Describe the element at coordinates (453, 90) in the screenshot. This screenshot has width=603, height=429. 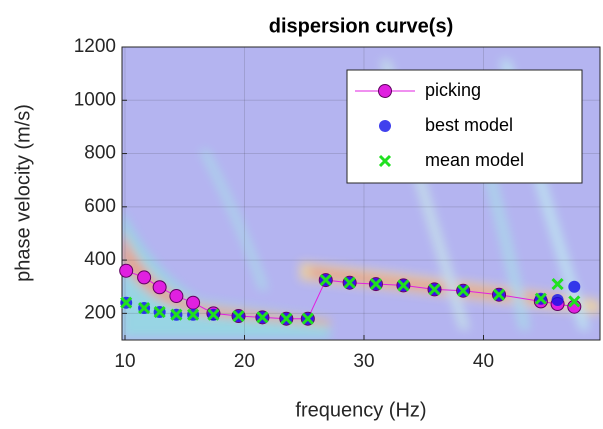
I see `legend-label: picking` at that location.